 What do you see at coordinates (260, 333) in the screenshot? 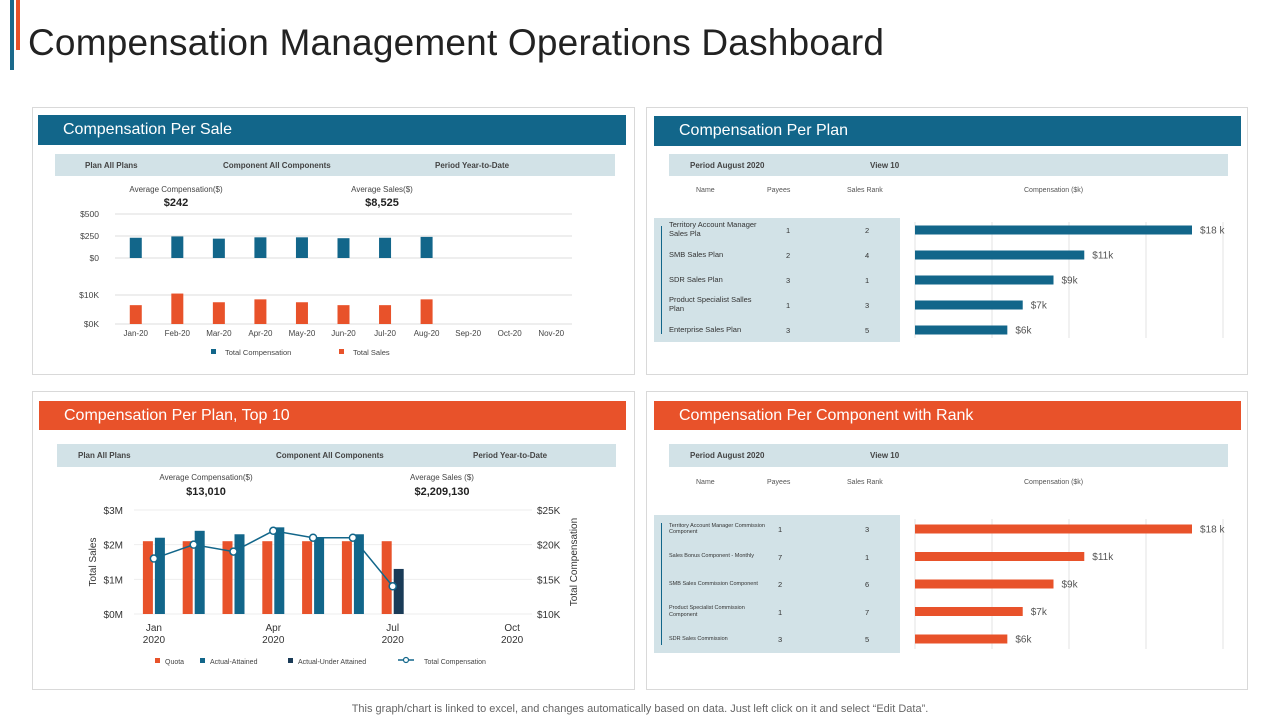
I see `x-tick-label: Apr-20` at bounding box center [260, 333].